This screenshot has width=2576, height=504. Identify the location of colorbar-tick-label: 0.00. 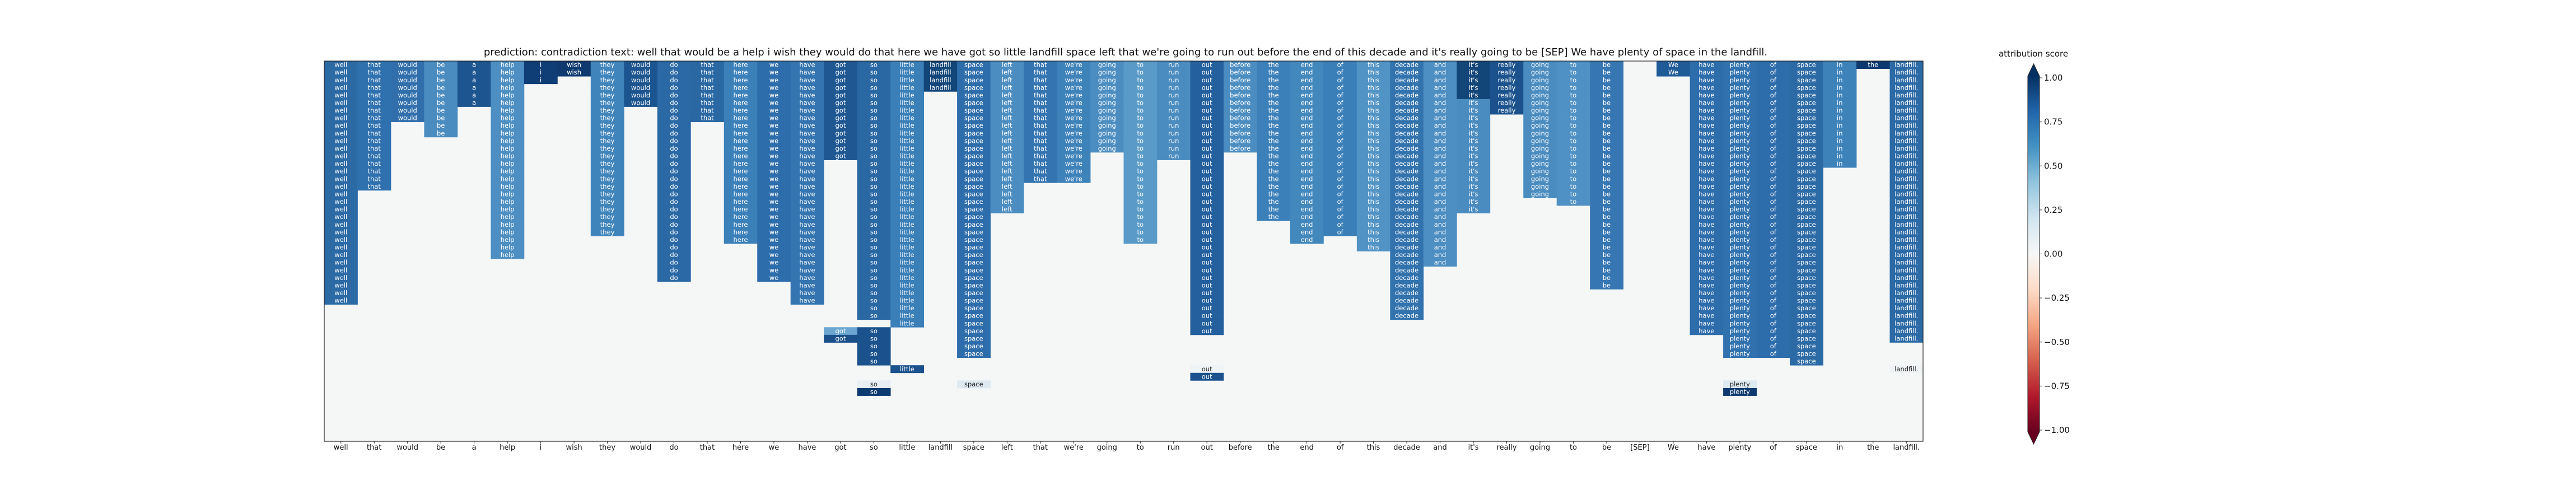
(2053, 254).